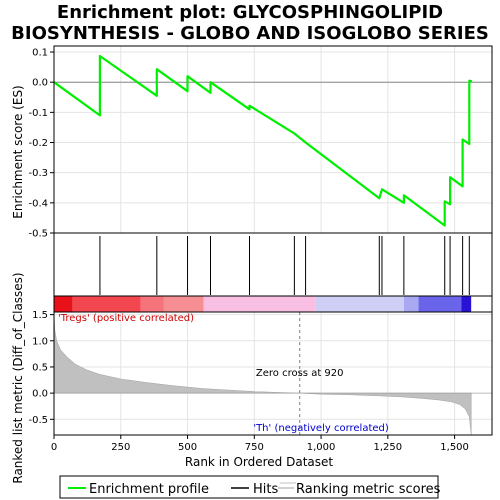 Image resolution: width=500 pixels, height=500 pixels. What do you see at coordinates (40, 53) in the screenshot?
I see `es-y-tick-label: 0.1` at bounding box center [40, 53].